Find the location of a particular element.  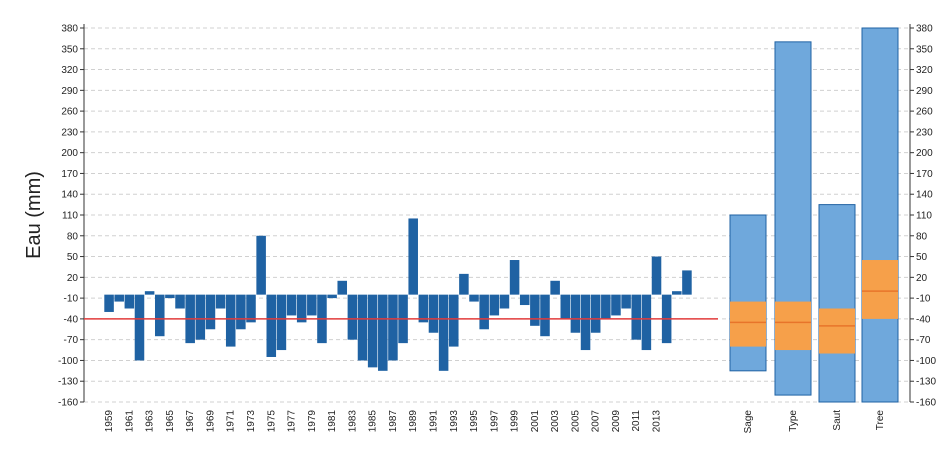

x-tick-label: 1989 is located at coordinates (413, 421).